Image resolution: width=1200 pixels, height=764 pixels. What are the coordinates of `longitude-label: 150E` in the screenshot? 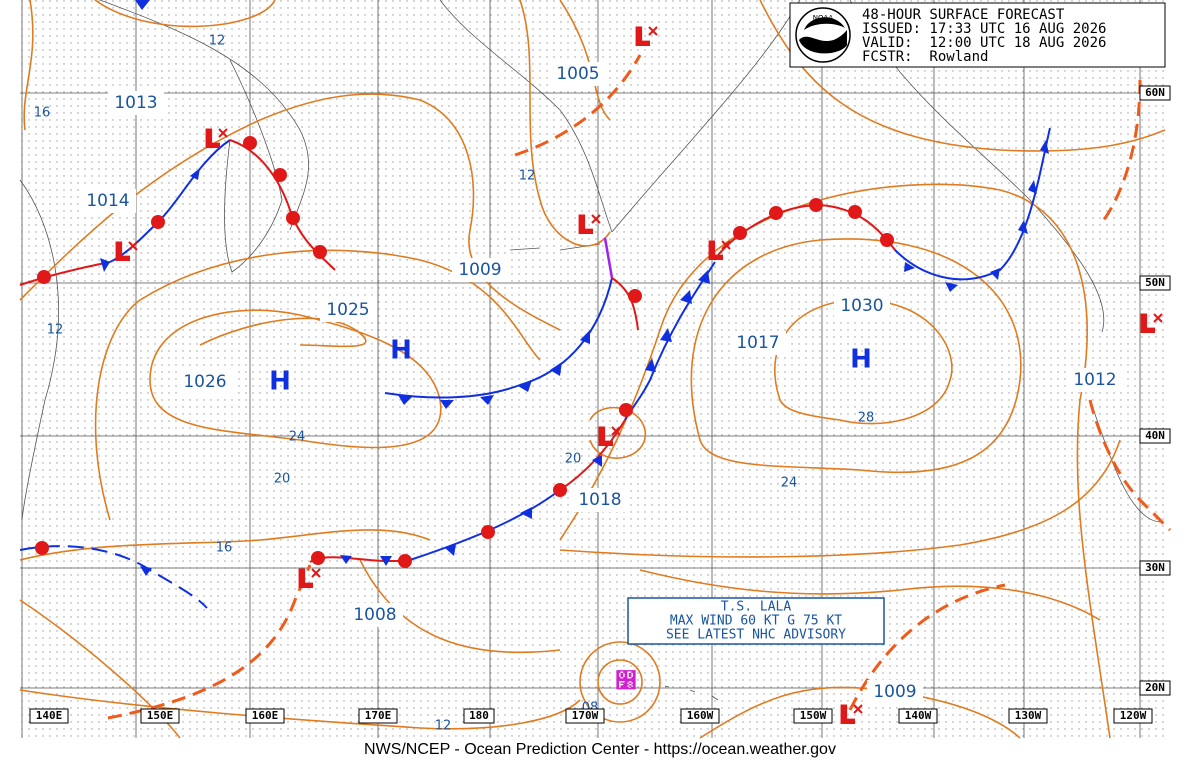 It's located at (160, 715).